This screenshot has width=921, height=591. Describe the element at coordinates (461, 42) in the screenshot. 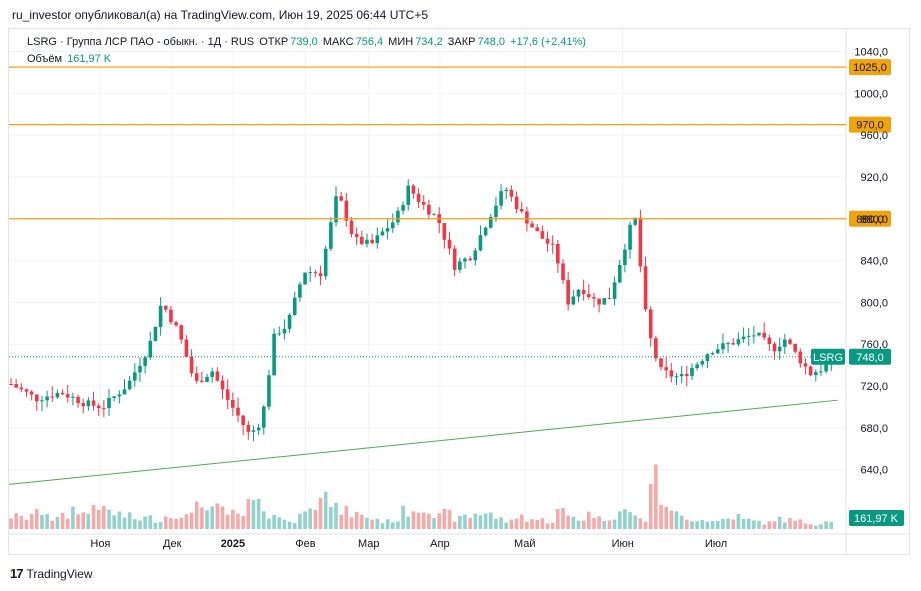

I see `close-label: ЗАКР` at that location.